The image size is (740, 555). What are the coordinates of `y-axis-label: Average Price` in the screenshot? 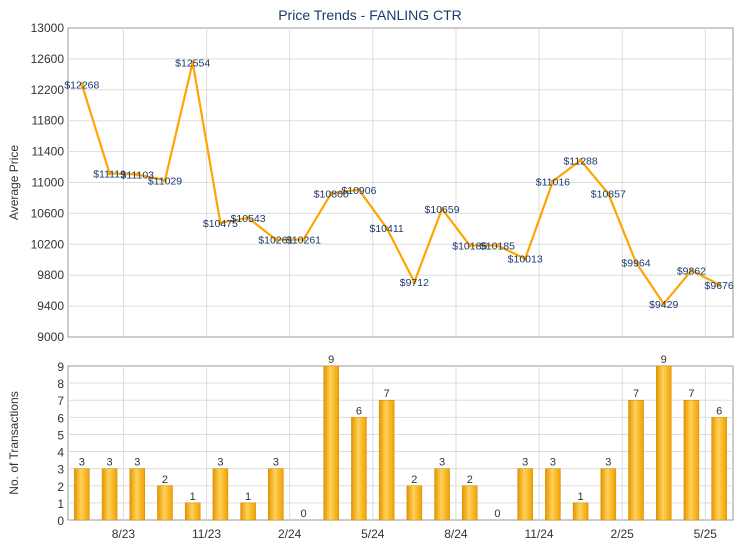 It's located at (14, 182).